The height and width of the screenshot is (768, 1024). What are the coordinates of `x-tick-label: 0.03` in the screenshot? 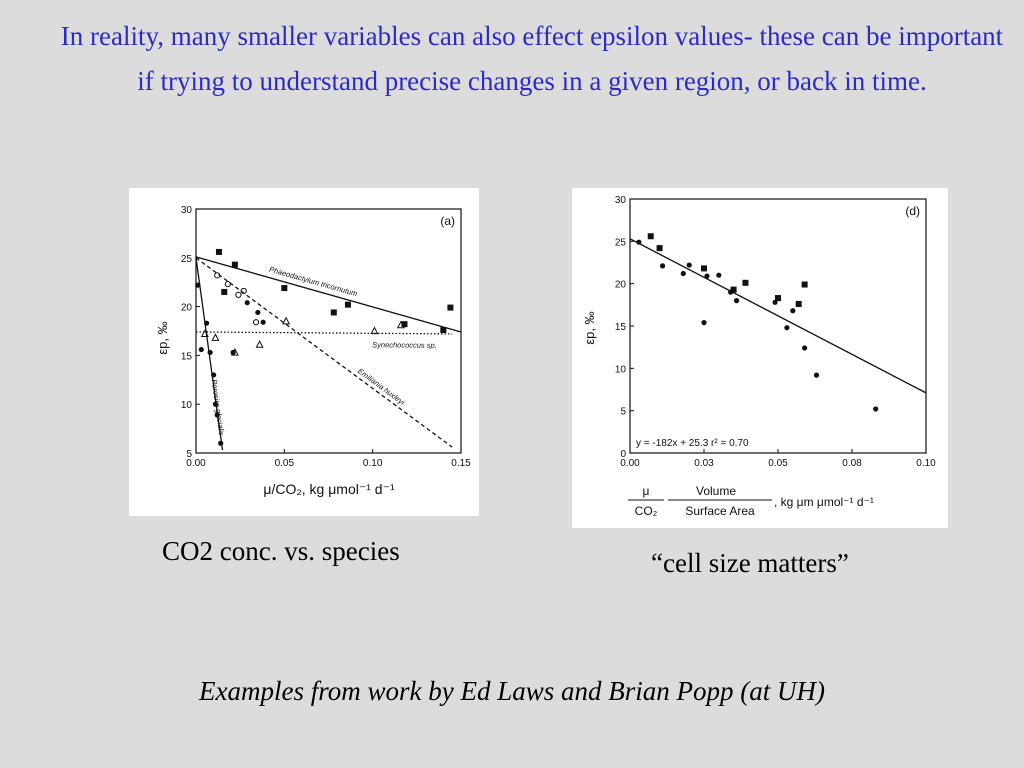 It's located at (704, 463).